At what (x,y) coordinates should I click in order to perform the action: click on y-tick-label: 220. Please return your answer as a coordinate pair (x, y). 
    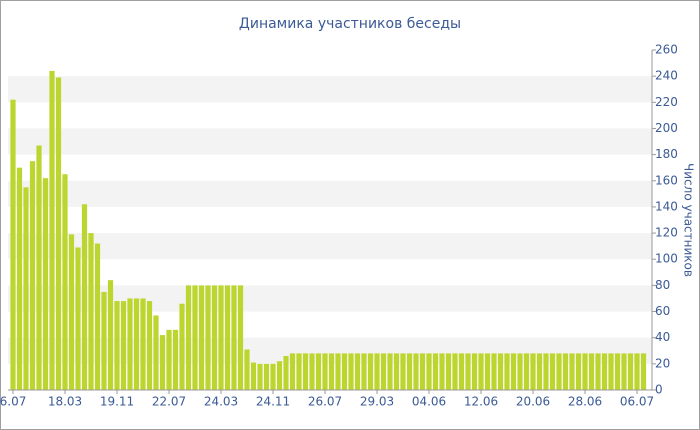
    Looking at the image, I should click on (666, 102).